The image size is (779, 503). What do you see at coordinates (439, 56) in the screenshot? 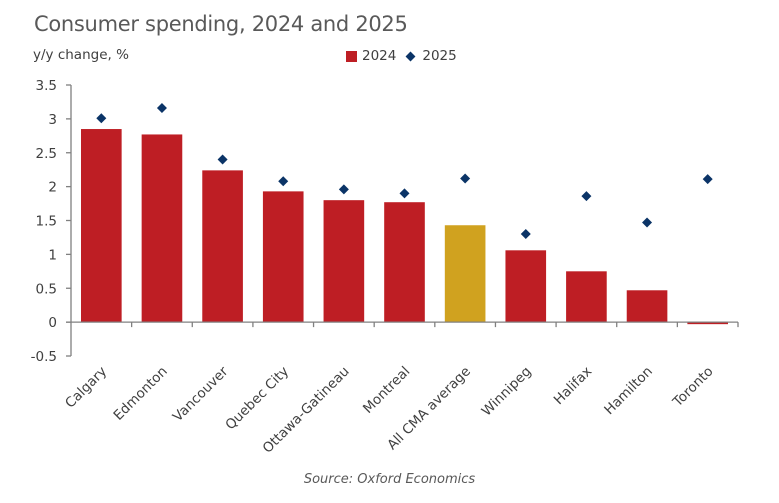
I see `legend-label-2025: 2025` at bounding box center [439, 56].